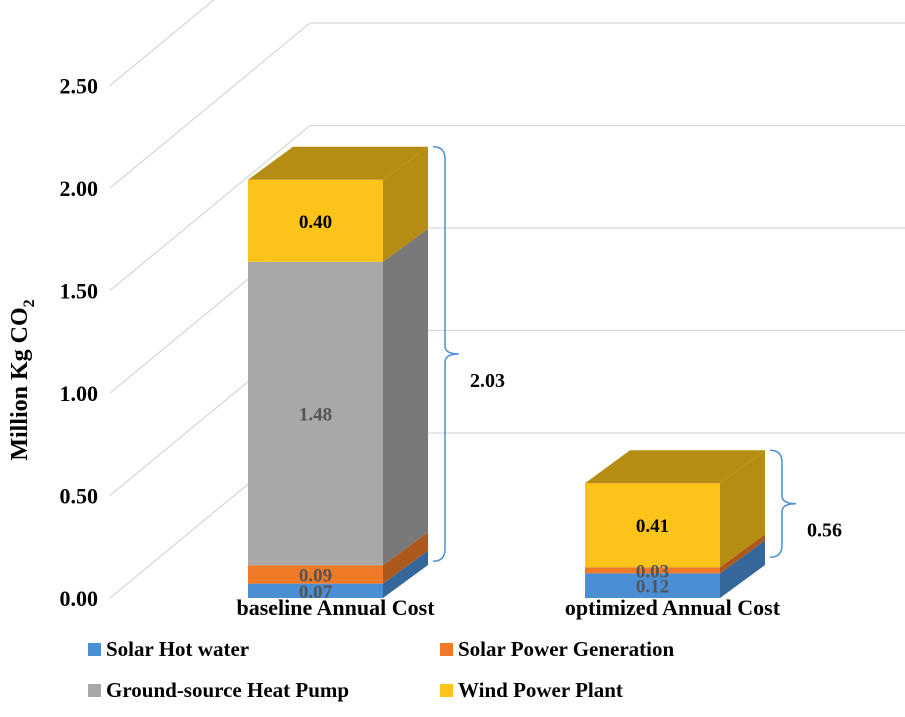 The image size is (905, 717). What do you see at coordinates (79, 598) in the screenshot?
I see `y-tick-label: 0.00` at bounding box center [79, 598].